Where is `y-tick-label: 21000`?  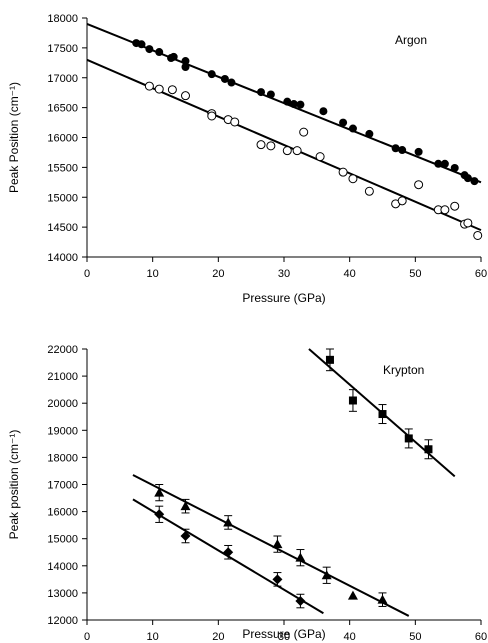 y-tick-label: 21000 is located at coordinates (62, 377).